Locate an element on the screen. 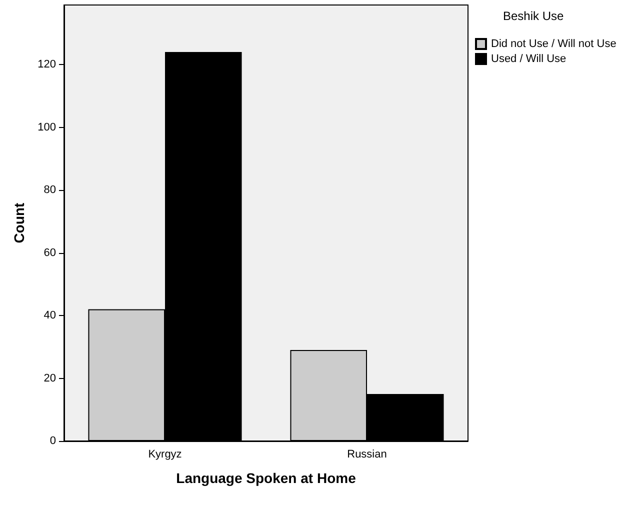 Image resolution: width=625 pixels, height=526 pixels. y-tick-label: 120 is located at coordinates (47, 64).